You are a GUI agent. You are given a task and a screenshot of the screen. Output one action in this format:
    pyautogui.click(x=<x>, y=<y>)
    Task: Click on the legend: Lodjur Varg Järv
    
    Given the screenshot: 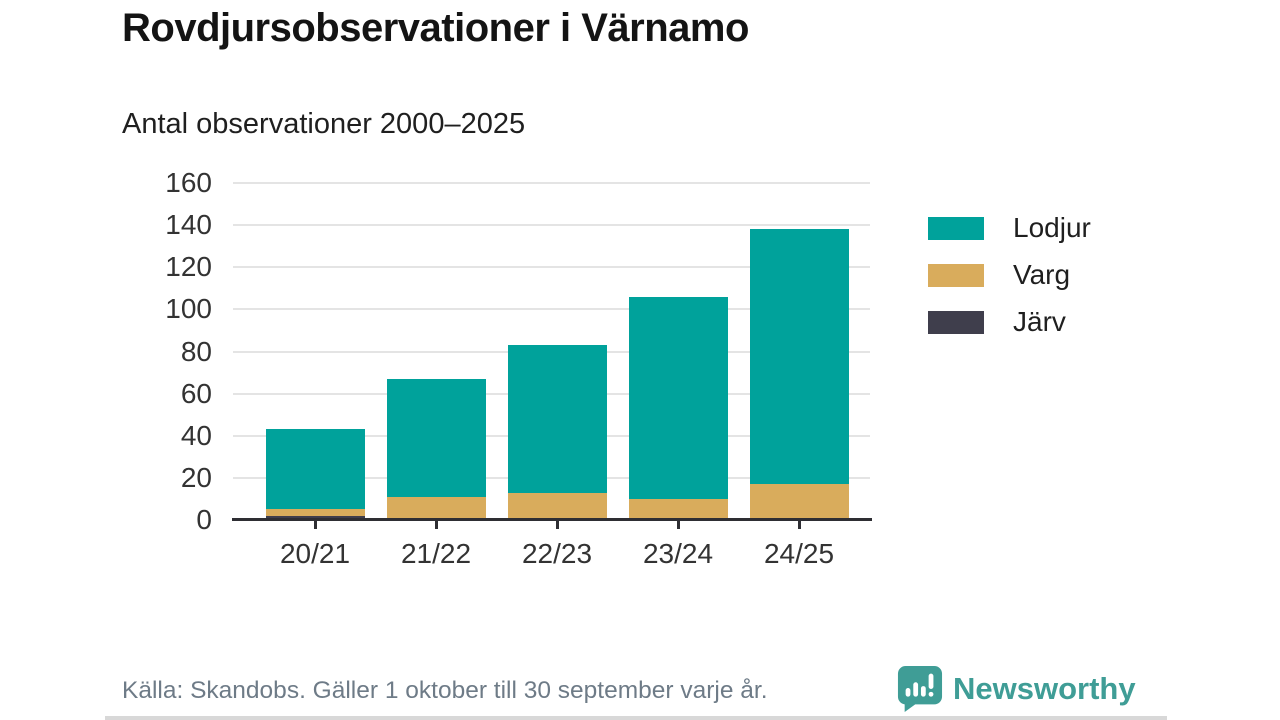 What is the action you would take?
    pyautogui.click(x=1009, y=284)
    